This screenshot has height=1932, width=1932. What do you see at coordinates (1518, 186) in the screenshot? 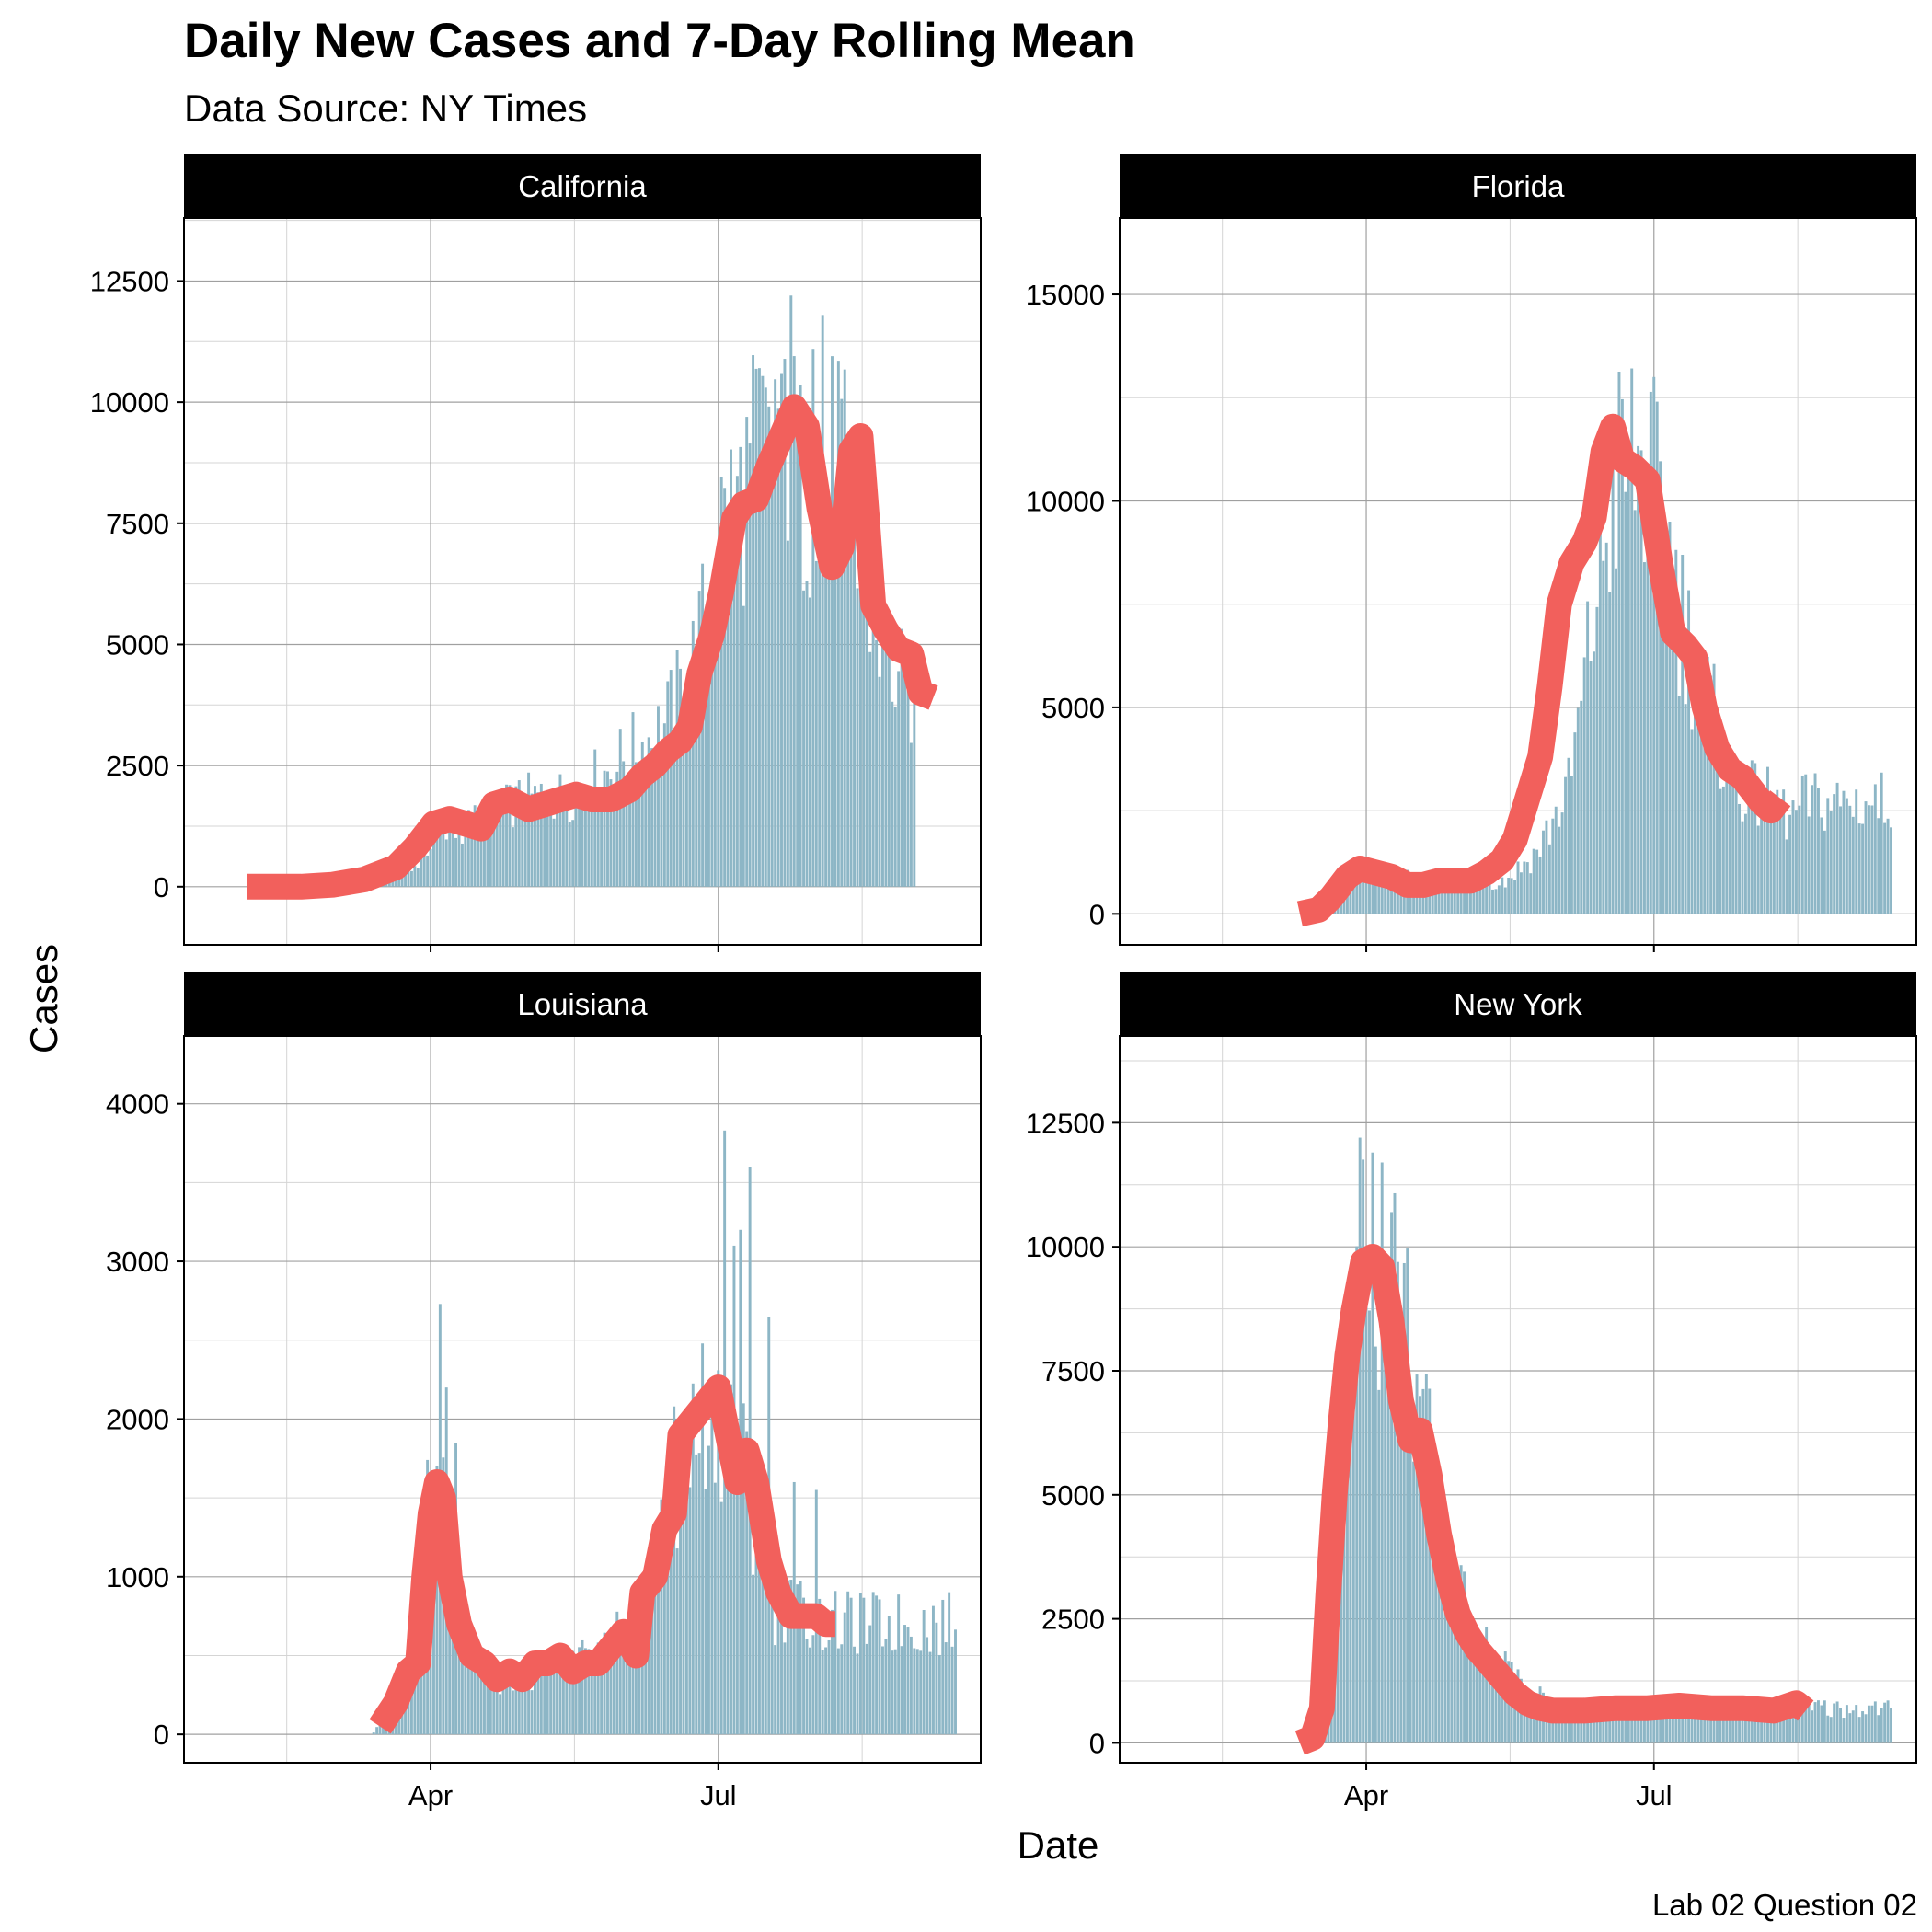
I see `facet-strip` at bounding box center [1518, 186].